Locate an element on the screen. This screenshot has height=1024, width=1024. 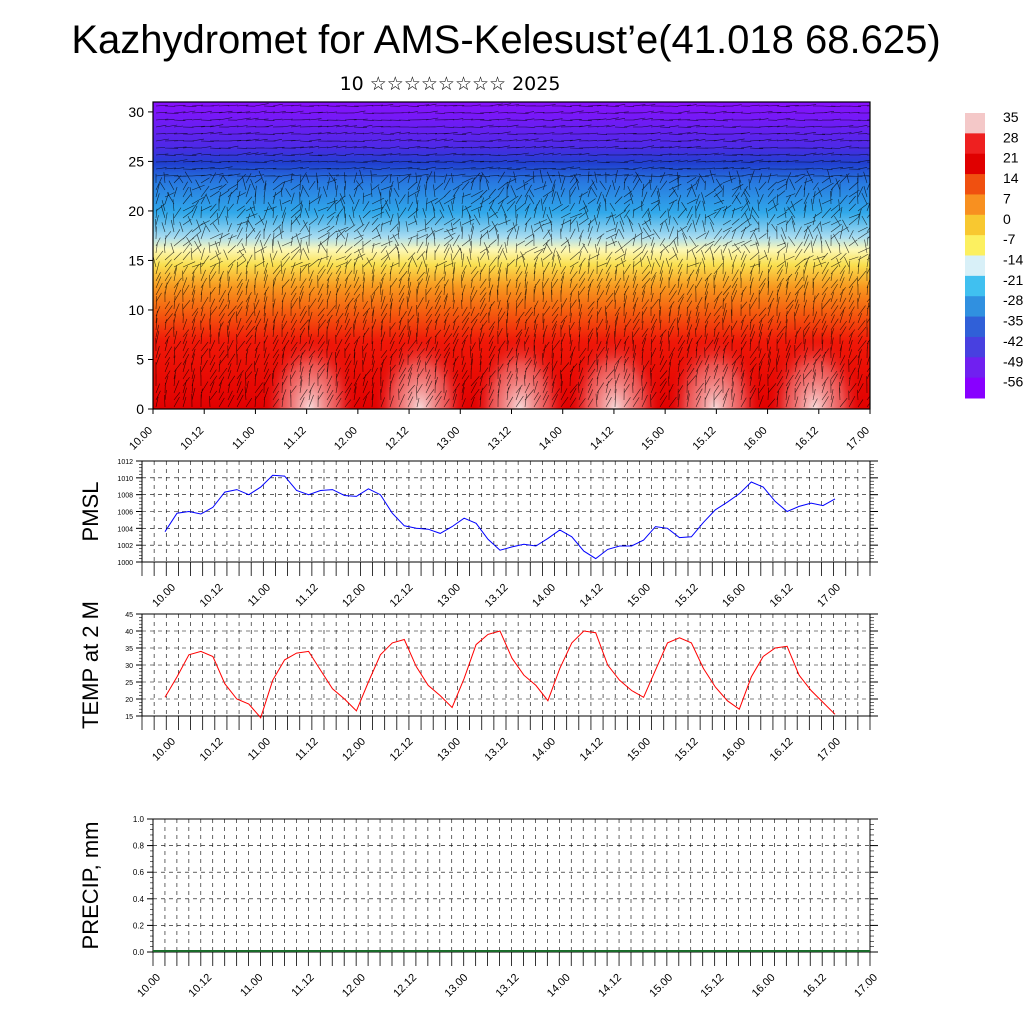
heatmap-y-axis: 0 5 10 15 20 25 30 is located at coordinates (140, 260).